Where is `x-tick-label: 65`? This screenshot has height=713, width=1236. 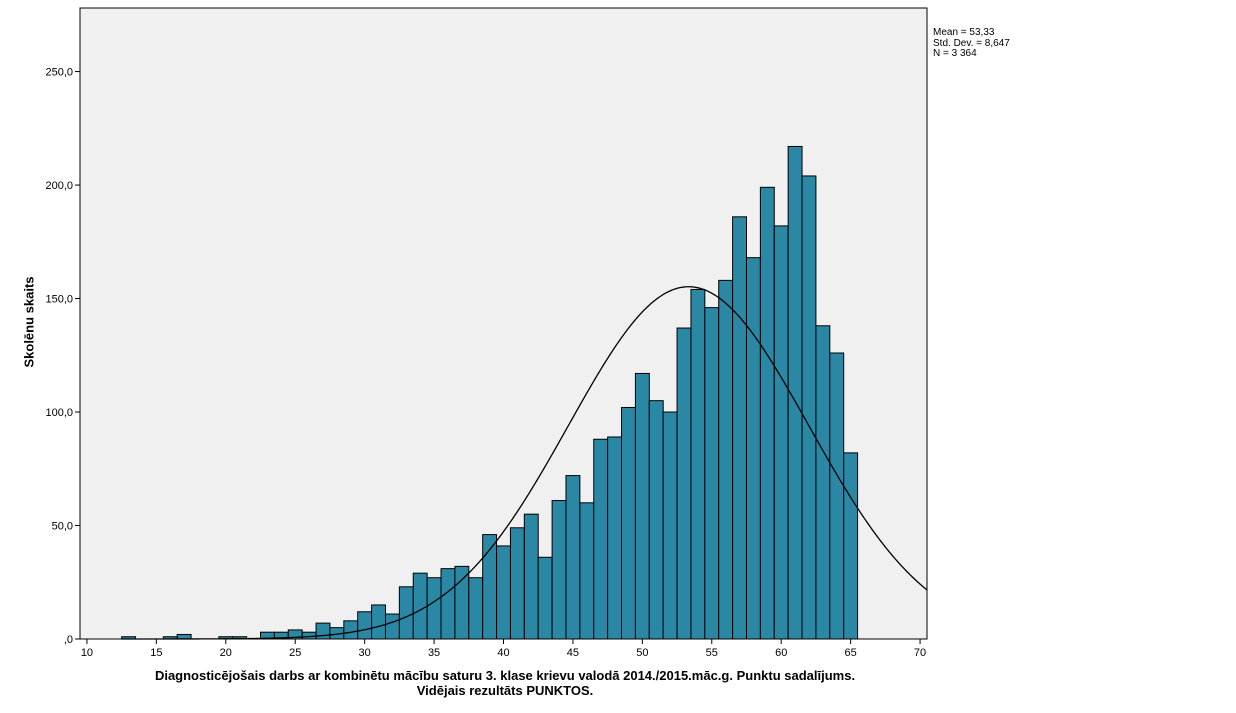 x-tick-label: 65 is located at coordinates (851, 653).